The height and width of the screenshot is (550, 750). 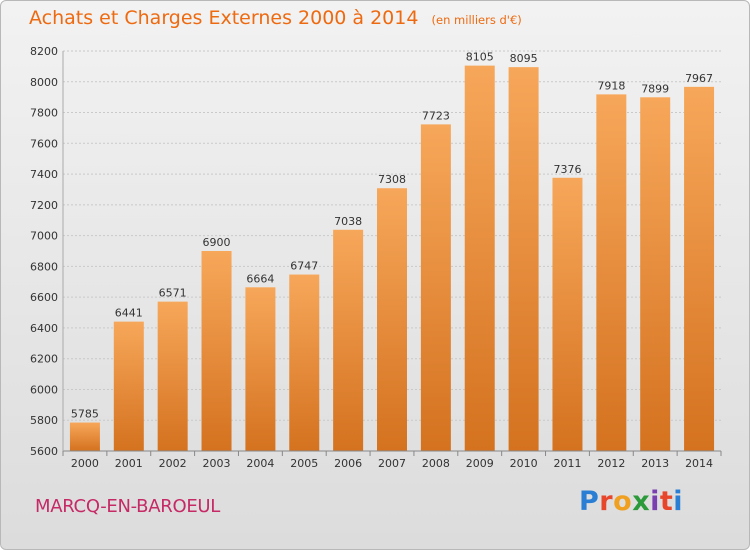 I want to click on x-tick-label: 2013, so click(x=655, y=463).